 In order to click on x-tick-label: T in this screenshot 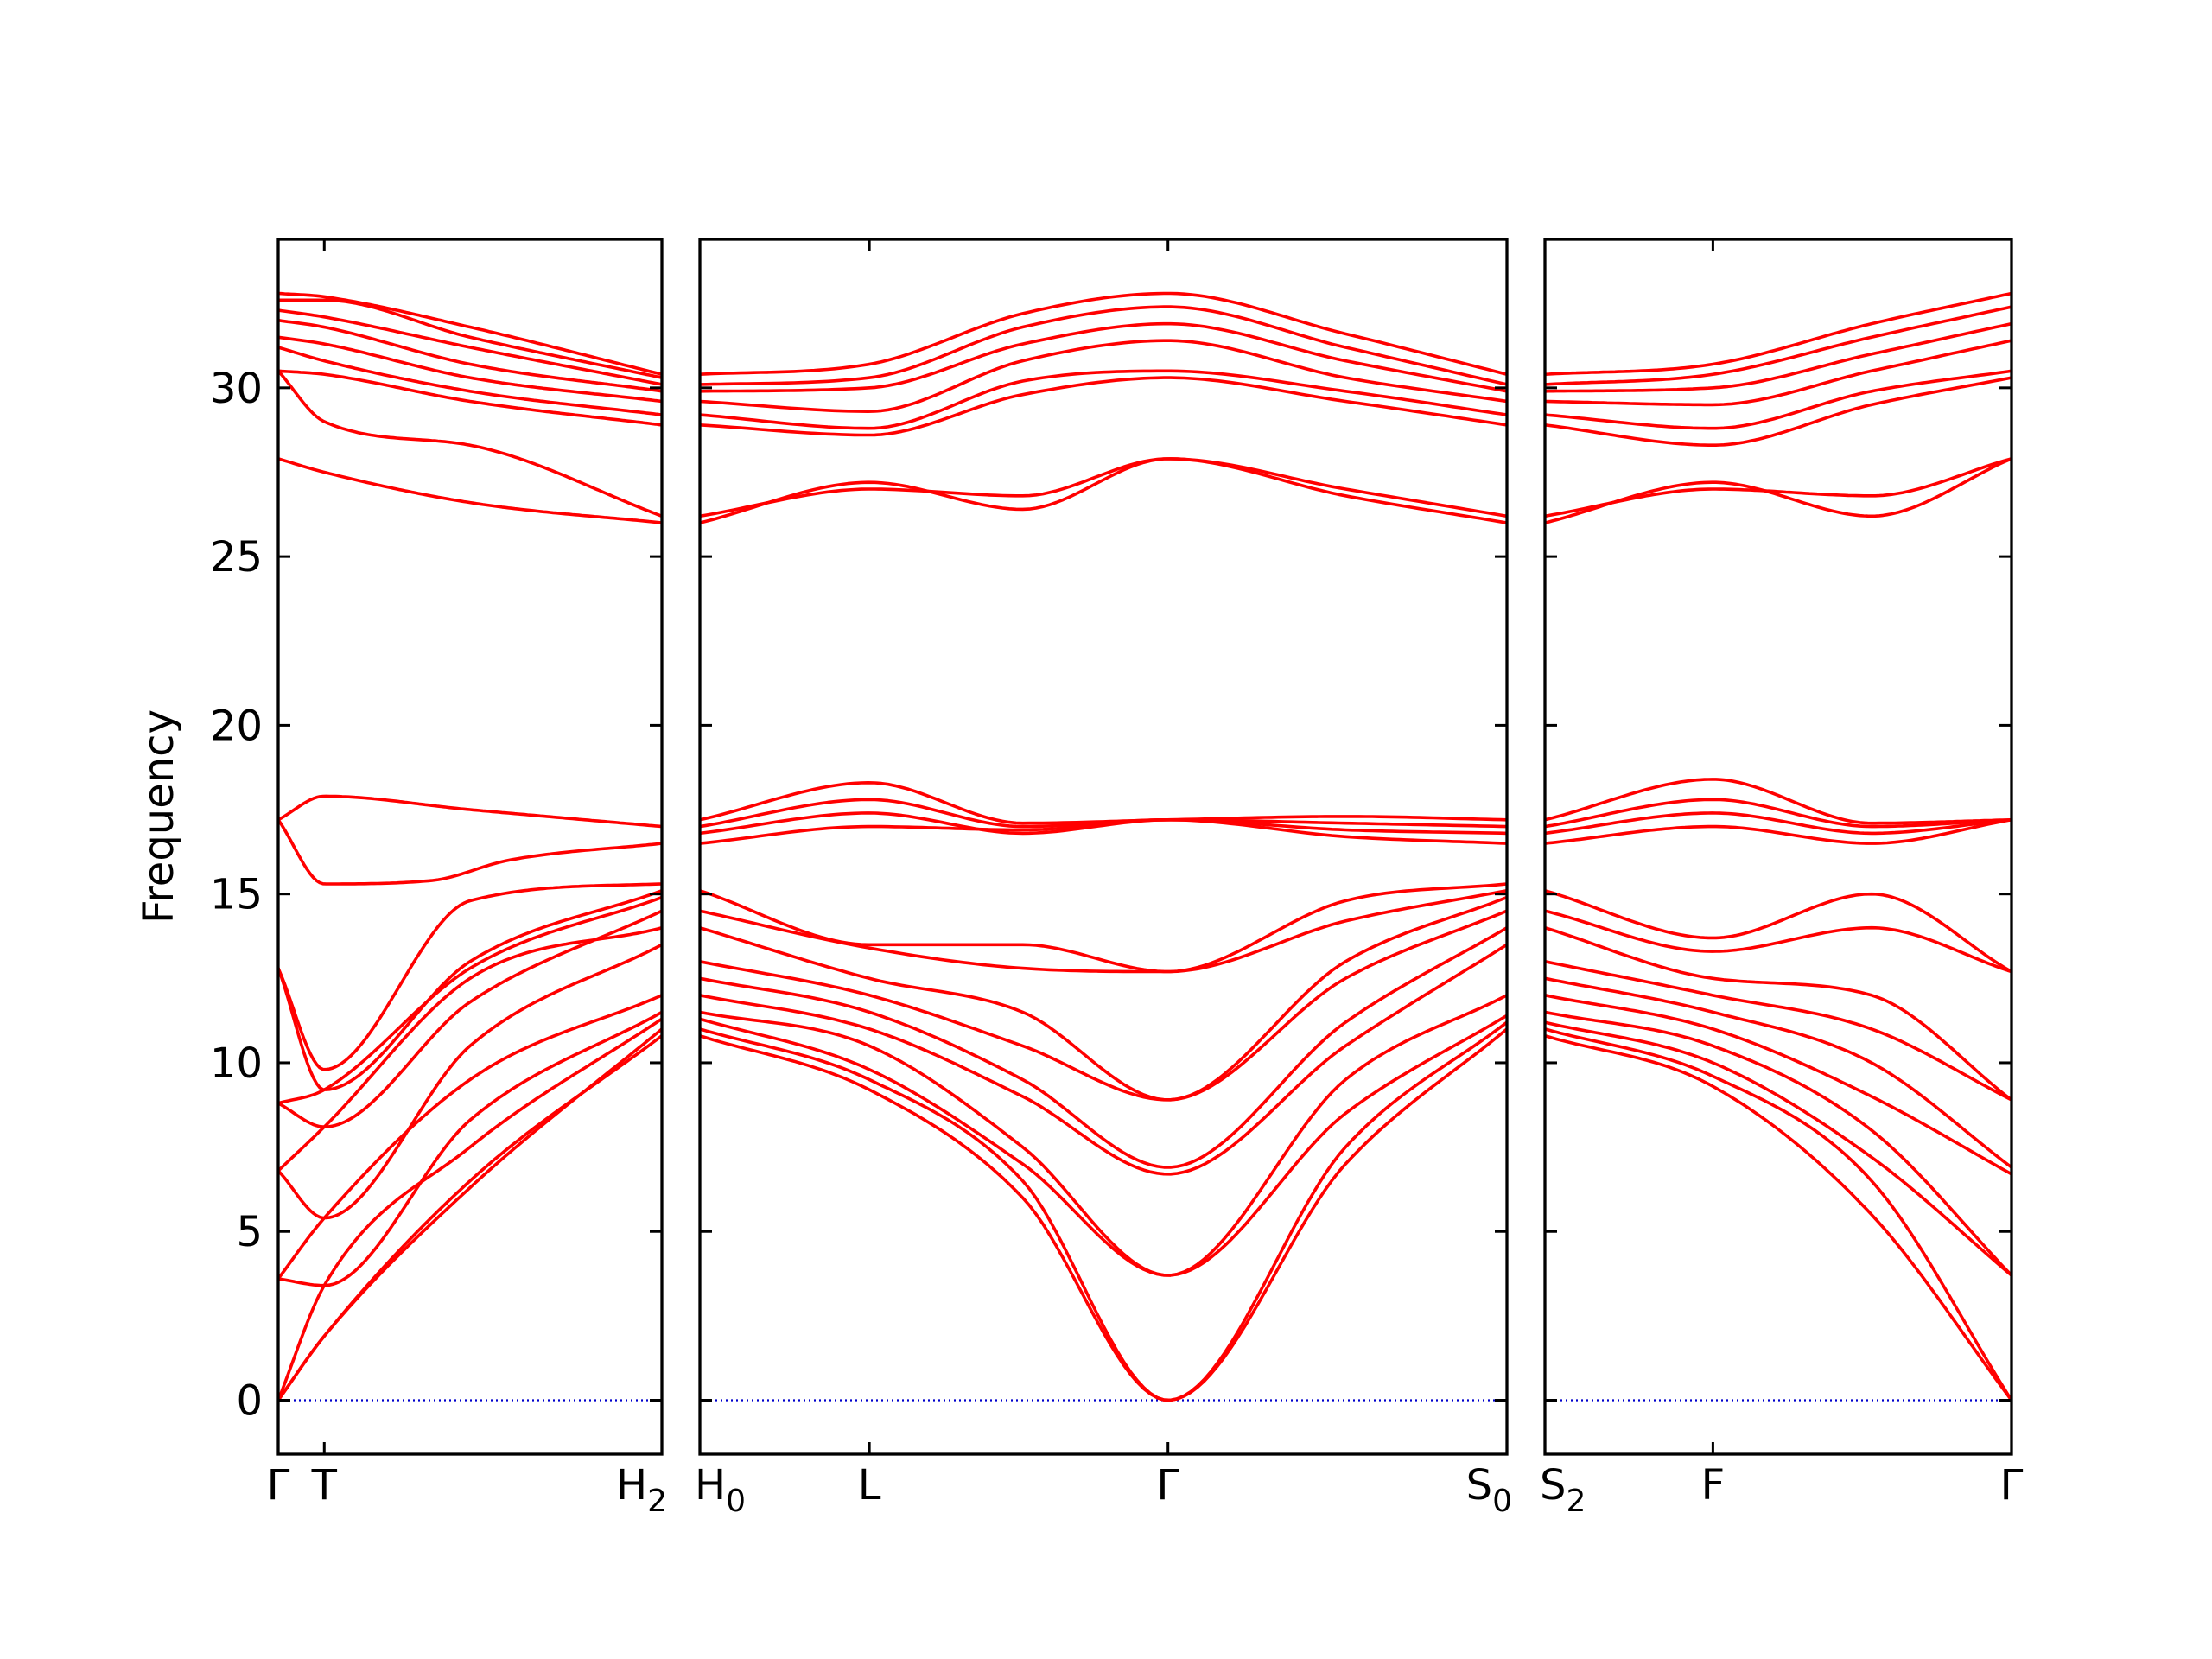, I will do `click(324, 1485)`.